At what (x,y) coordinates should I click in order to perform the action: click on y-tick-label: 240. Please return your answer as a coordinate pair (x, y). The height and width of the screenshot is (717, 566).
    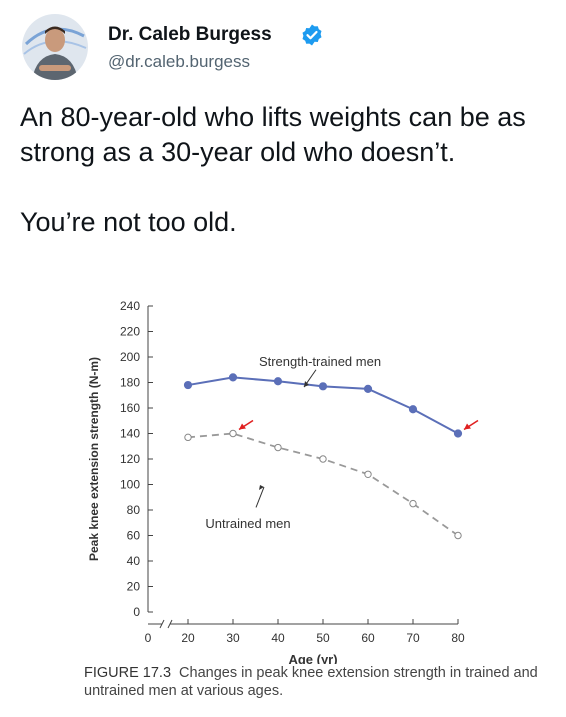
    Looking at the image, I should click on (130, 306).